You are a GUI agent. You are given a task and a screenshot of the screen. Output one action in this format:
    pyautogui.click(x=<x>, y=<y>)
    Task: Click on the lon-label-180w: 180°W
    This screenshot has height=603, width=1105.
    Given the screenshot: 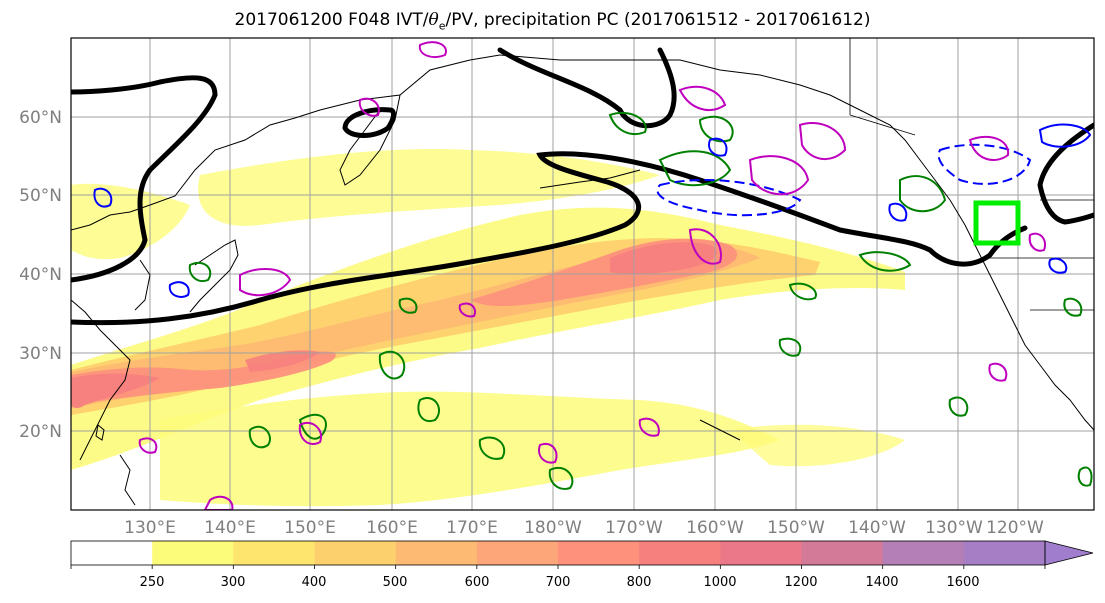 What is the action you would take?
    pyautogui.click(x=553, y=528)
    